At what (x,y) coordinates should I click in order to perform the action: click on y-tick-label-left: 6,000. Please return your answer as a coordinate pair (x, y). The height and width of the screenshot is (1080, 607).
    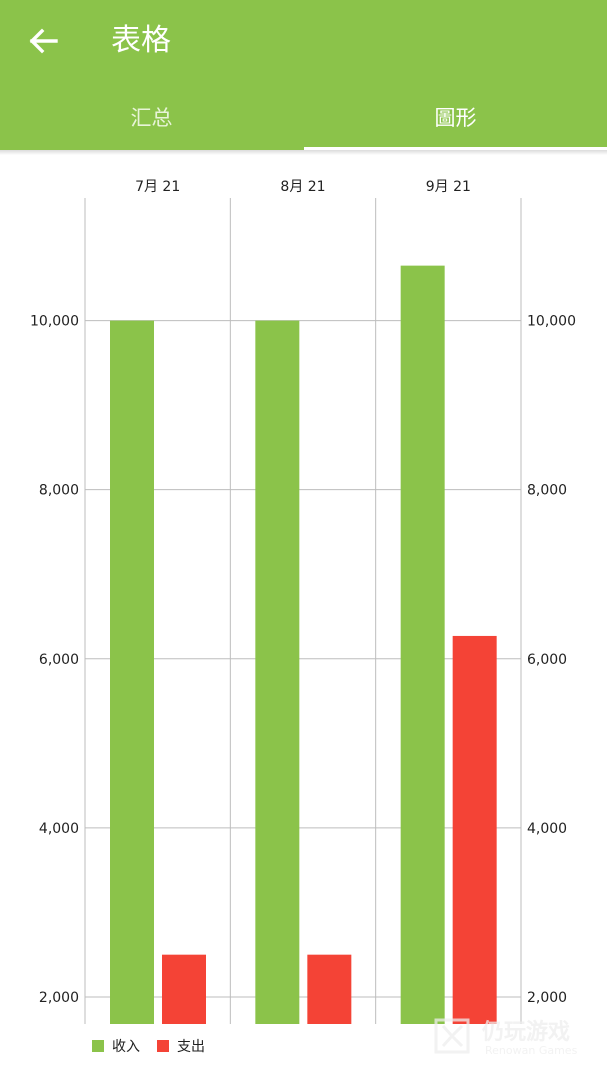
    Looking at the image, I should click on (59, 660).